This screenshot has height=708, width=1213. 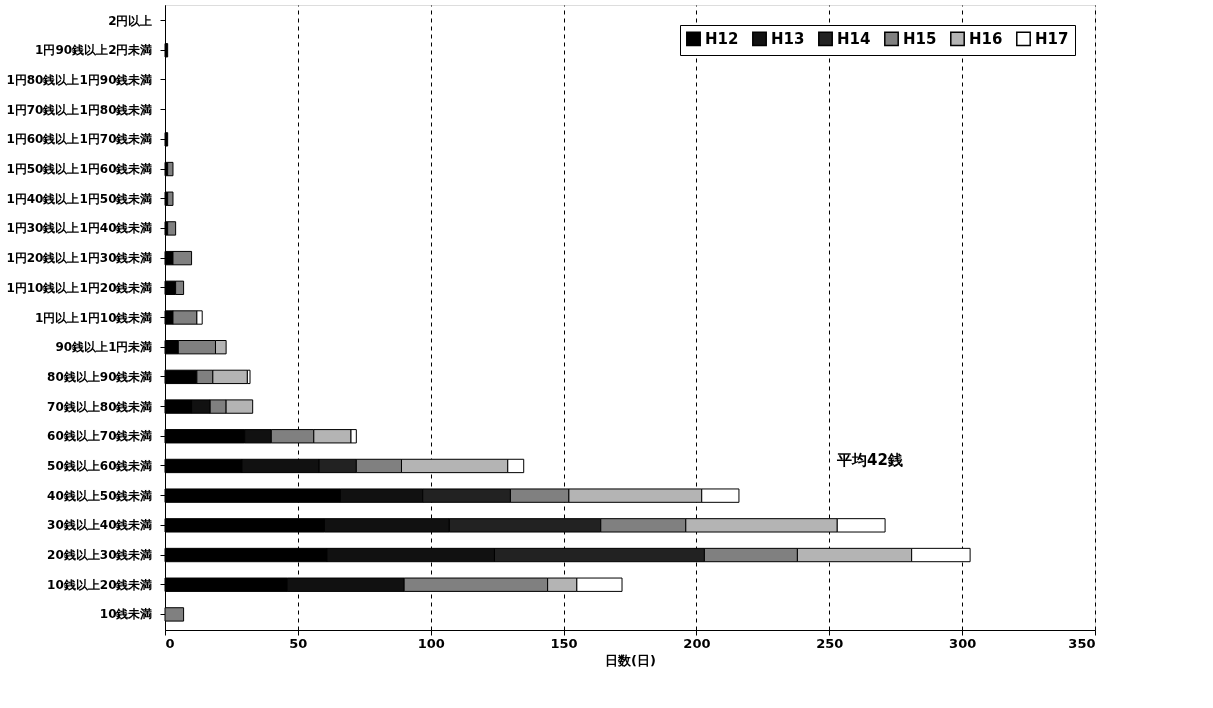 What do you see at coordinates (126, 614) in the screenshot?
I see `y-tick-label: 10銭未満` at bounding box center [126, 614].